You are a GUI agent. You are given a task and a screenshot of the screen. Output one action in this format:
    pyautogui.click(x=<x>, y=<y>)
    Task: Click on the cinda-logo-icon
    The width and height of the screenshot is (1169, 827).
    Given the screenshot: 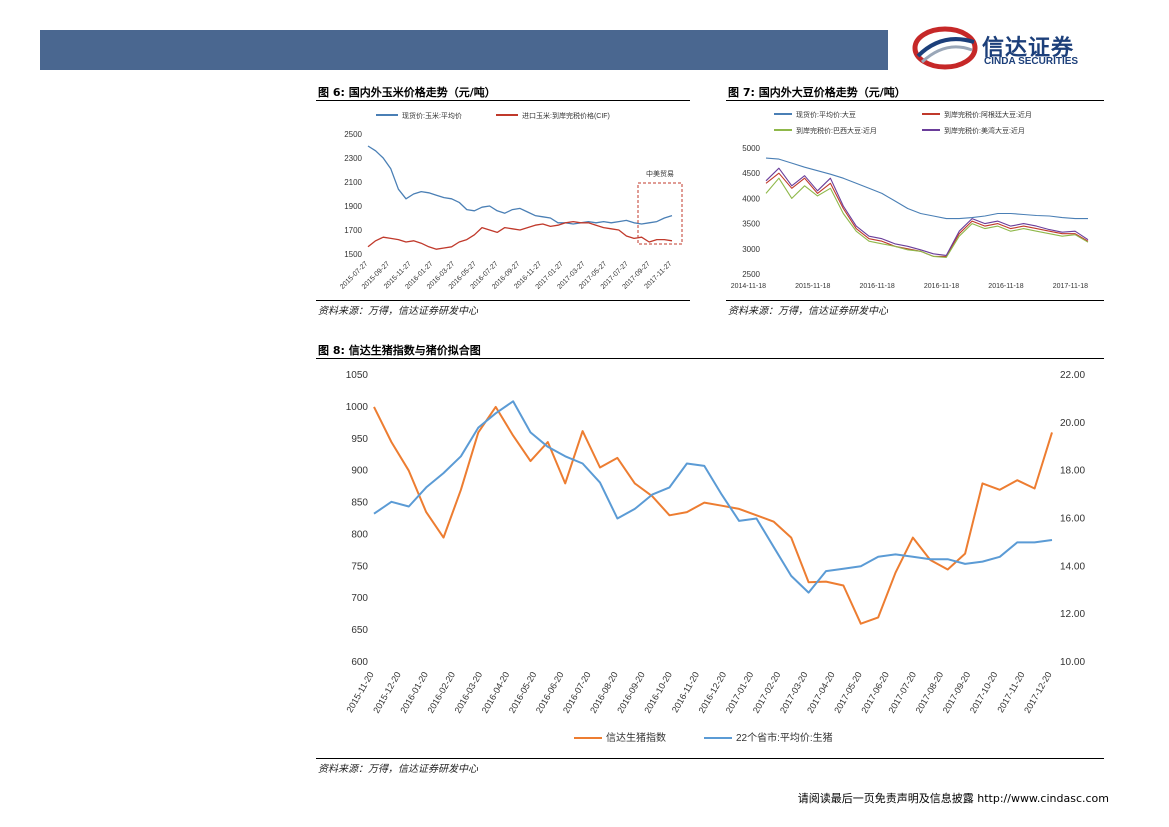 What is the action you would take?
    pyautogui.click(x=945, y=48)
    